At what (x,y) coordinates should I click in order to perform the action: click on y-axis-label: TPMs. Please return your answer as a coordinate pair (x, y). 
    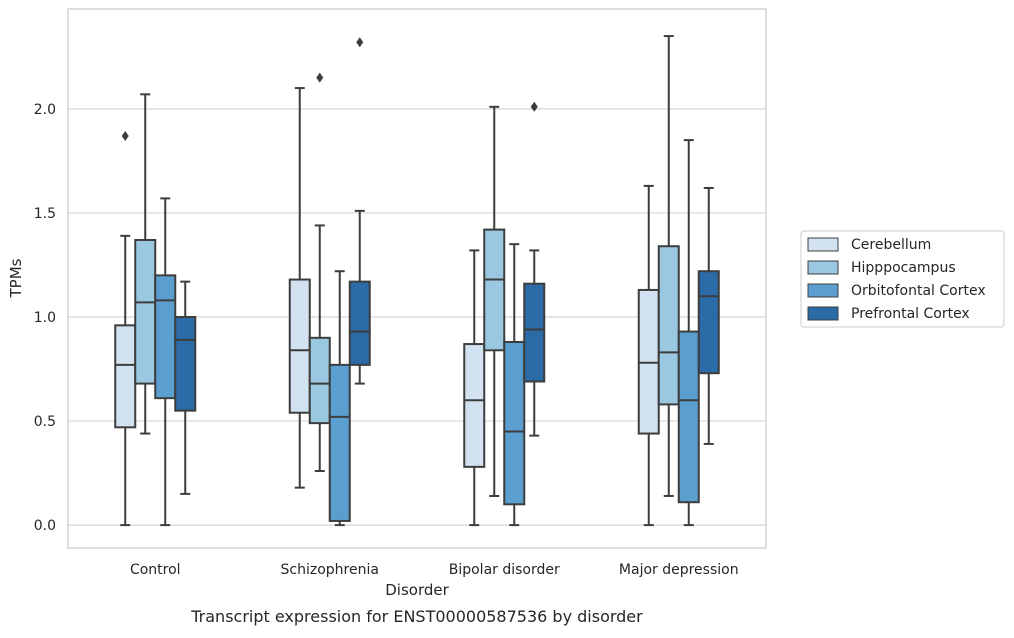
    Looking at the image, I should click on (16, 278).